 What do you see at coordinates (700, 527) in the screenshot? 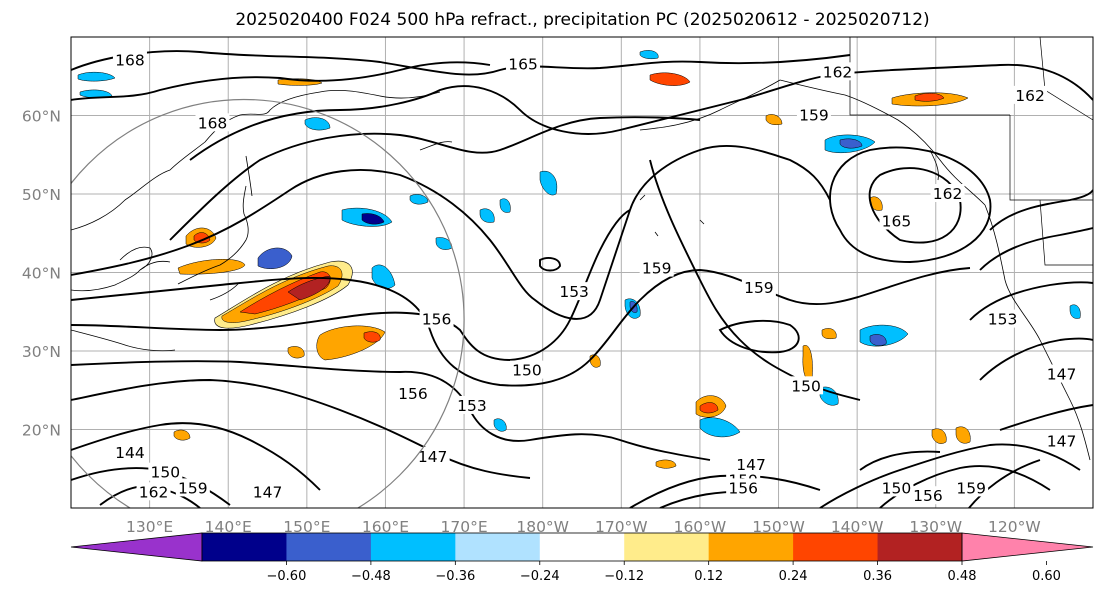
I see `lon-tick-label: 160°W` at bounding box center [700, 527].